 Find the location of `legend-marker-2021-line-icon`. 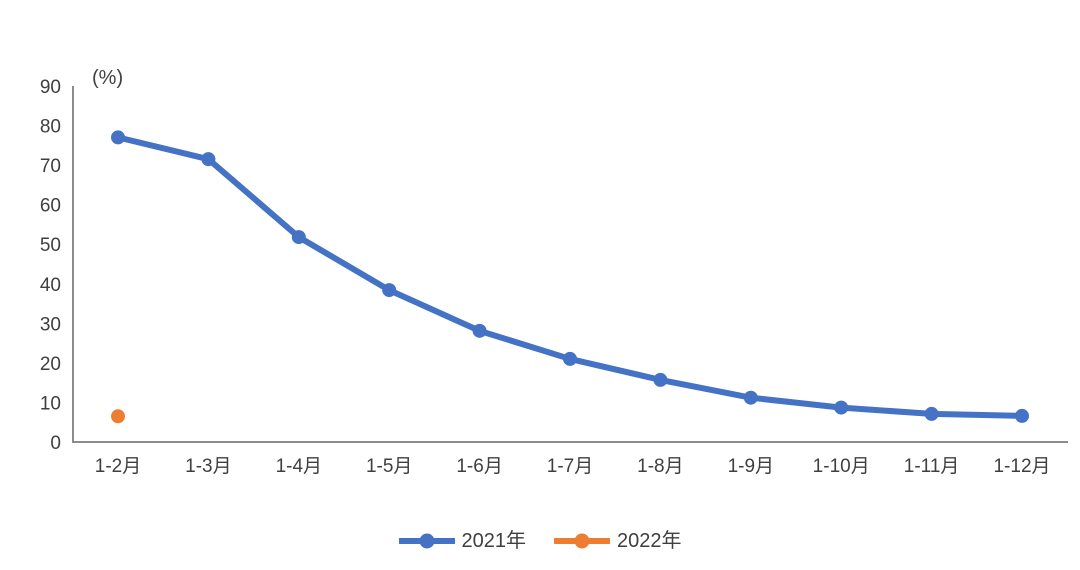

legend-marker-2021-line-icon is located at coordinates (426, 541).